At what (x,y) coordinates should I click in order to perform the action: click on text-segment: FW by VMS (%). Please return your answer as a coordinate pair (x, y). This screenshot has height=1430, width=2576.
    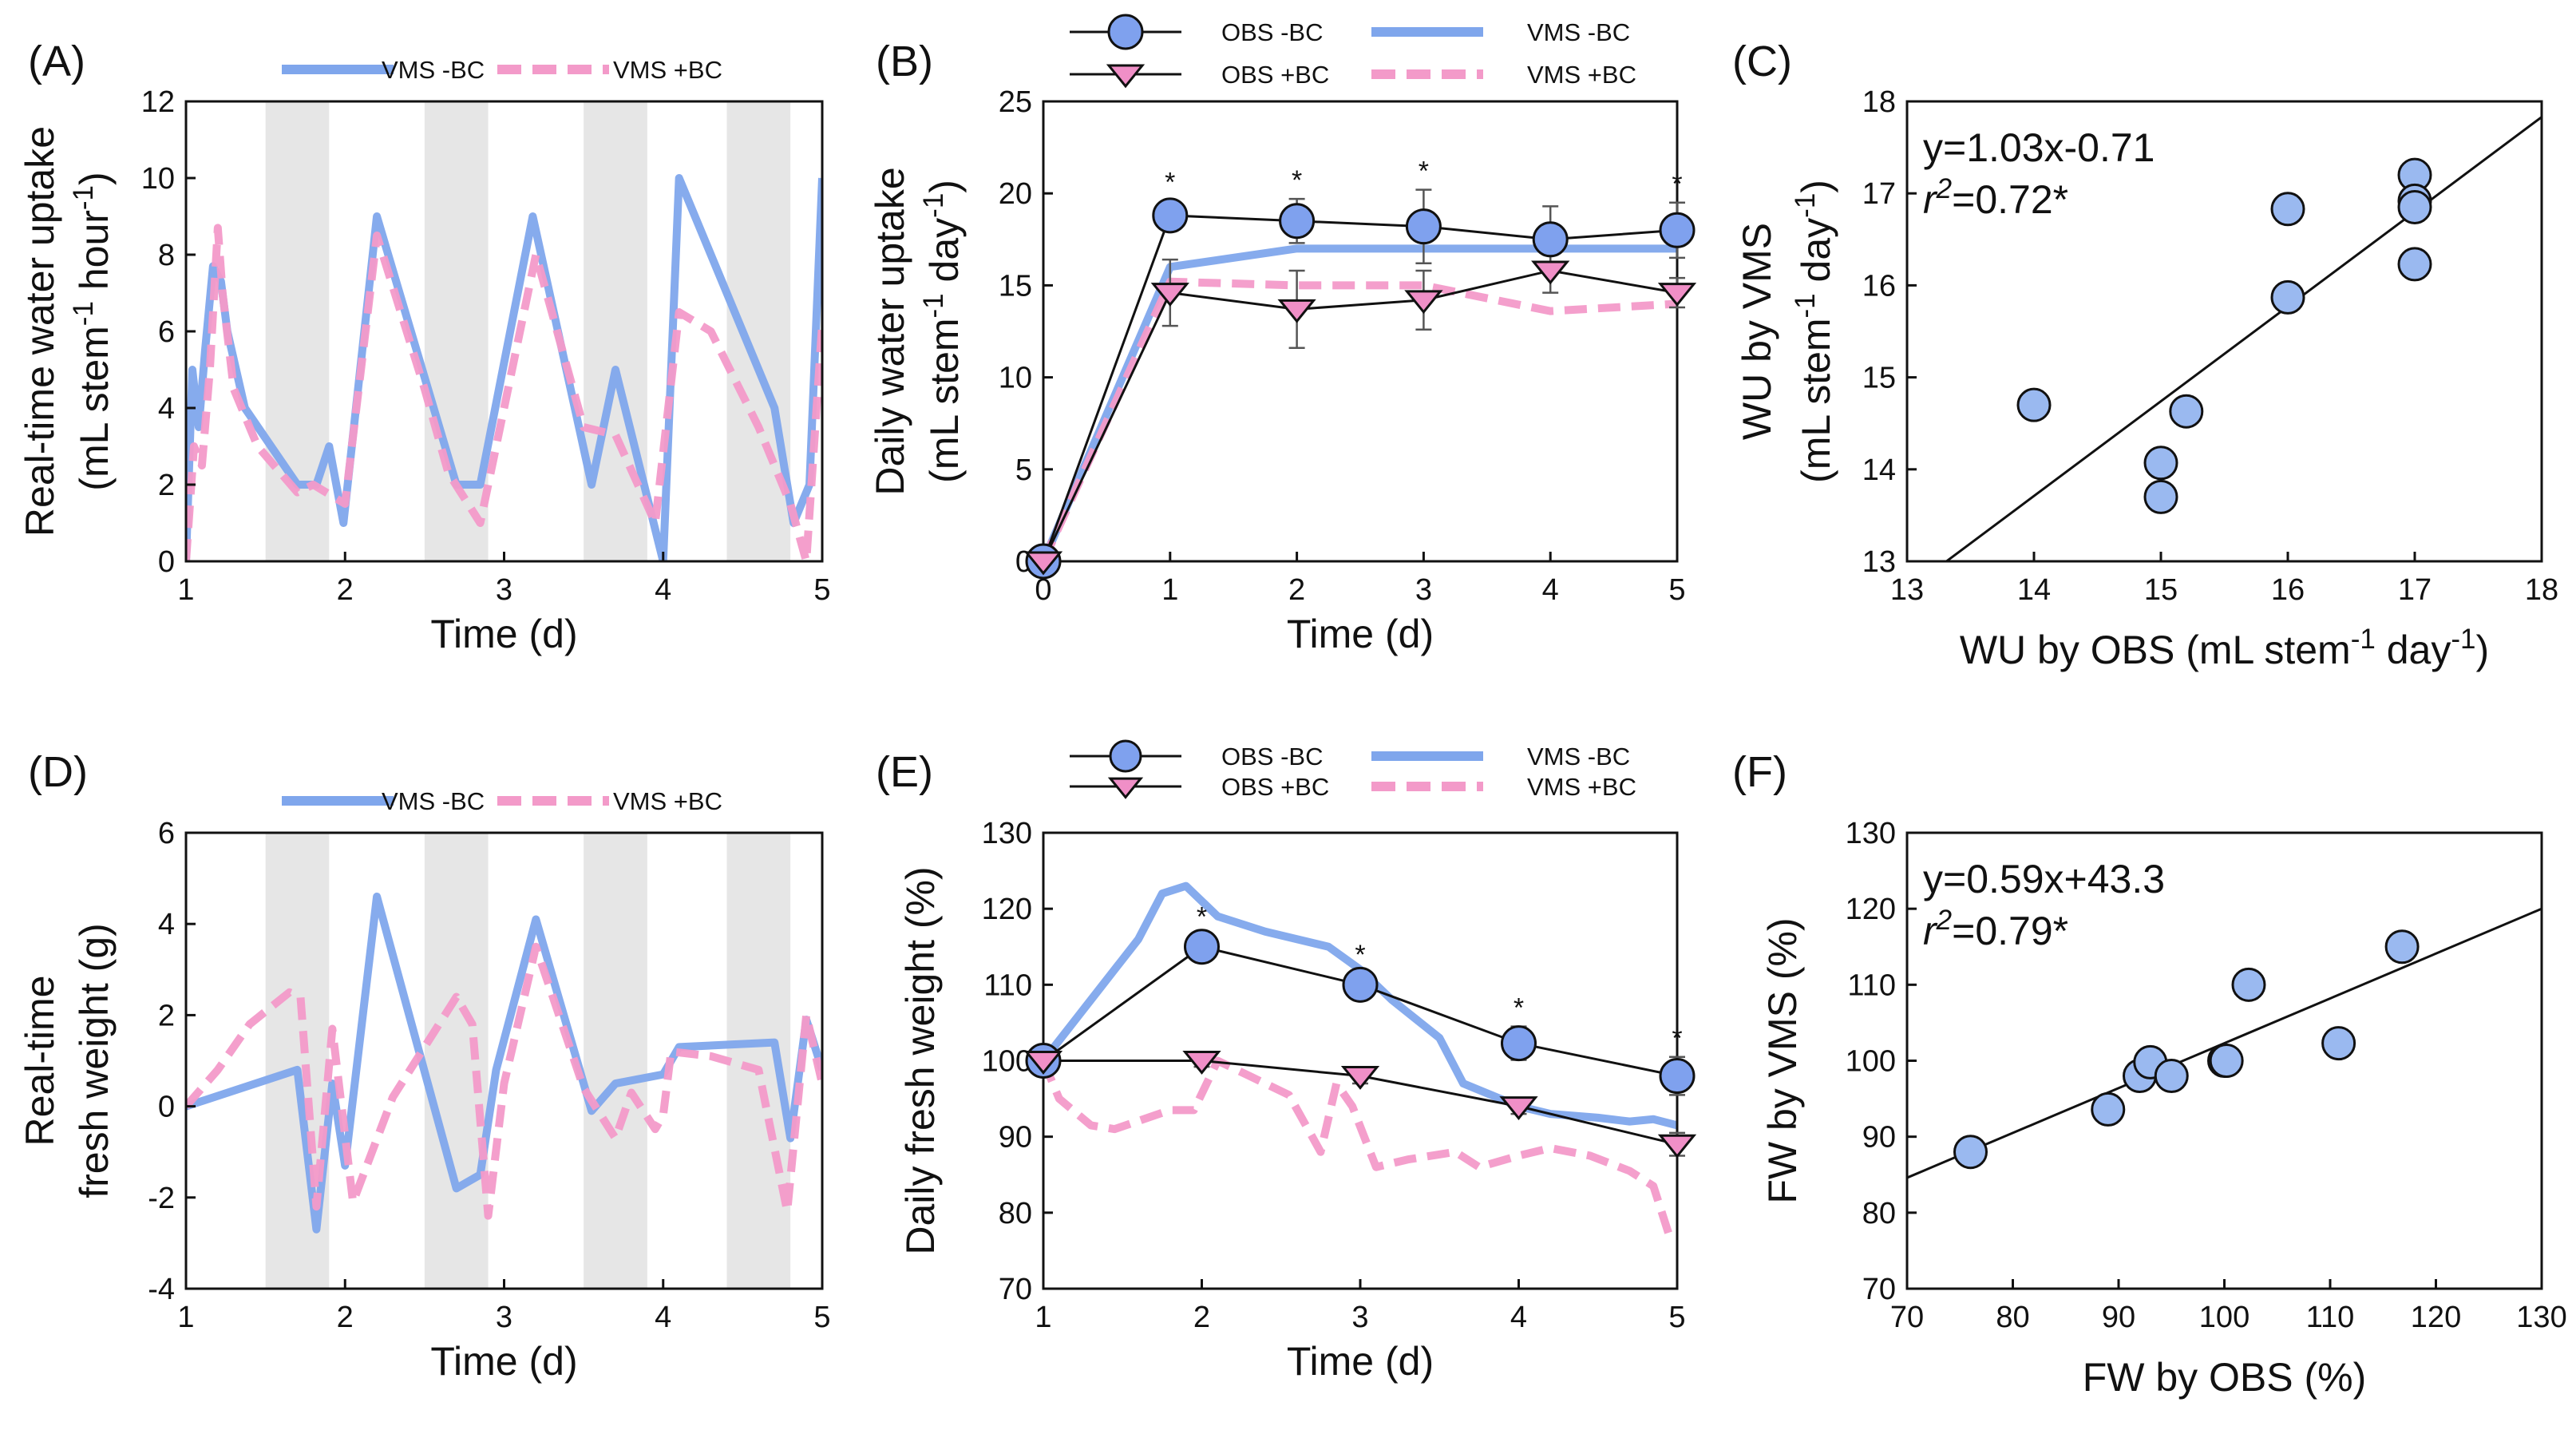
    Looking at the image, I should click on (1782, 1060).